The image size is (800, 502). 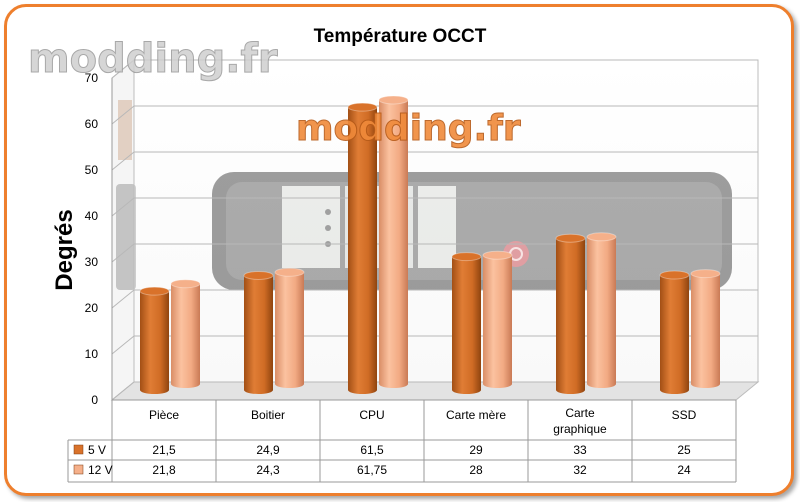 I want to click on y-tick-label: 0, so click(x=94, y=400).